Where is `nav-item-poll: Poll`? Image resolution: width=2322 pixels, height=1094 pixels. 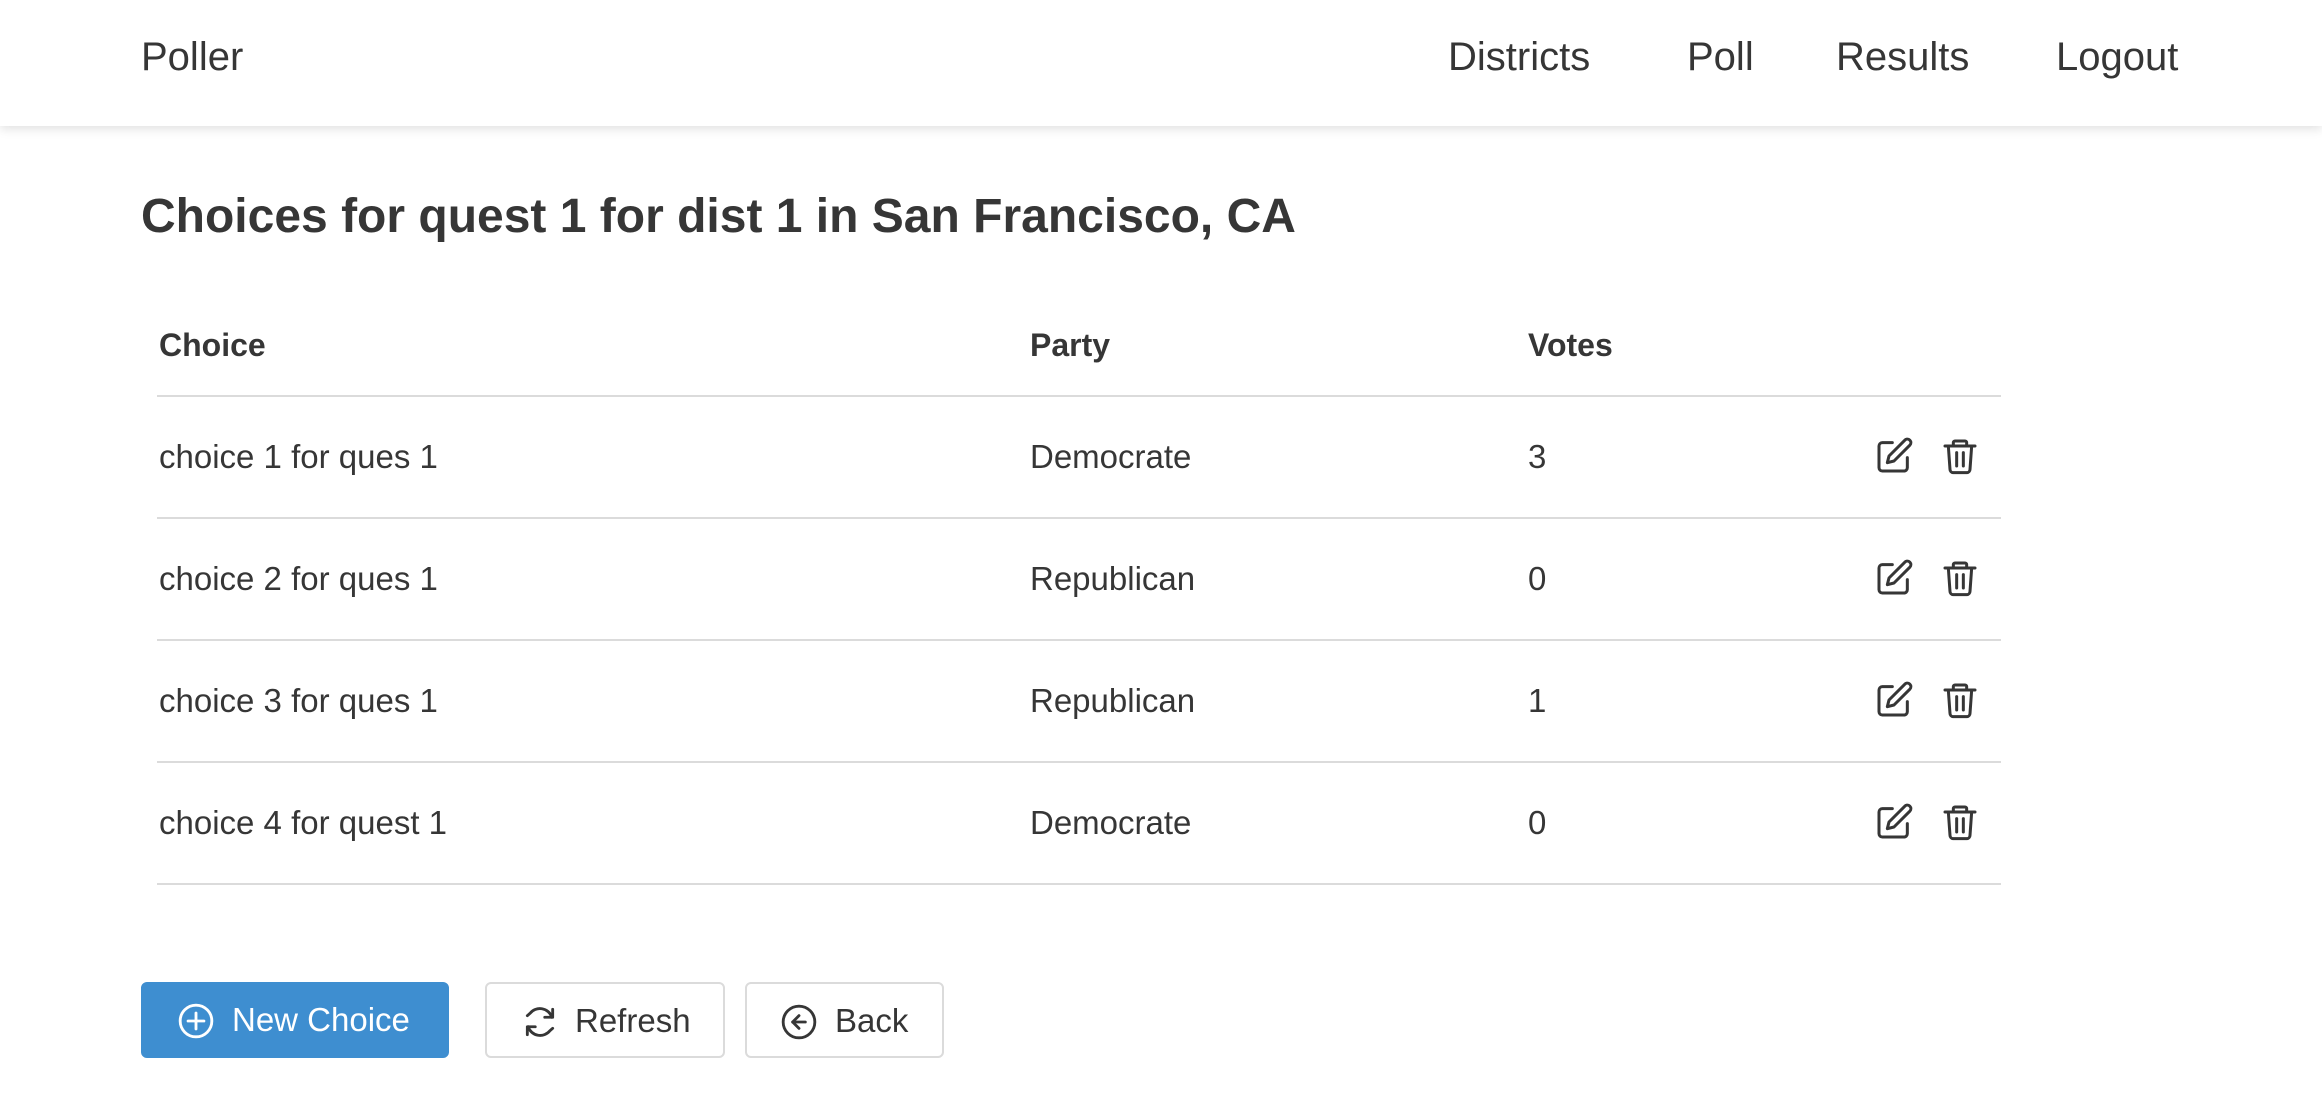
nav-item-poll: Poll is located at coordinates (1720, 57).